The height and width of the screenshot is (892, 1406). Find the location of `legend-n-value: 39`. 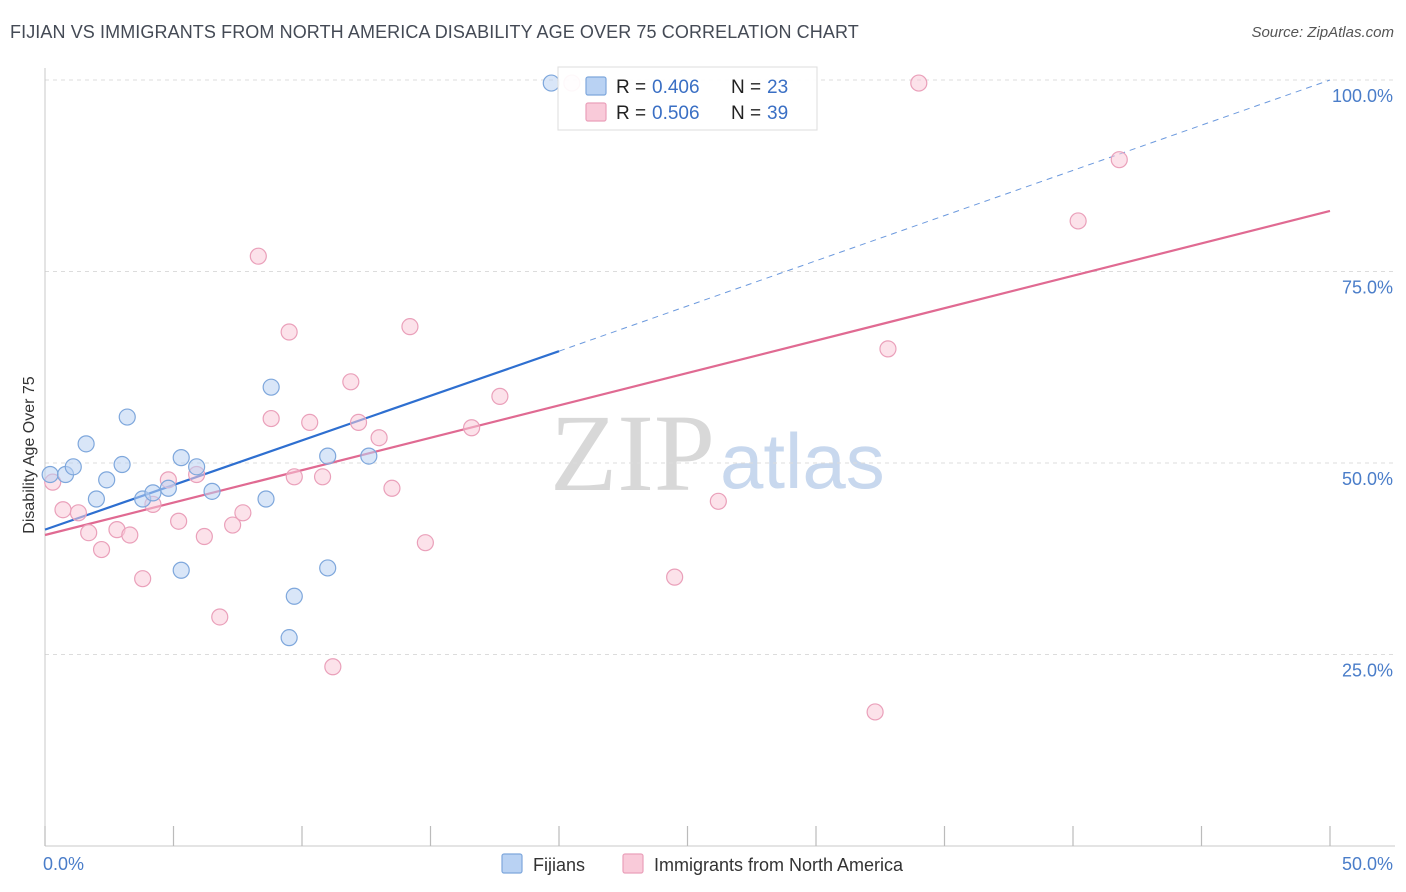

legend-n-value: 39 is located at coordinates (777, 113).